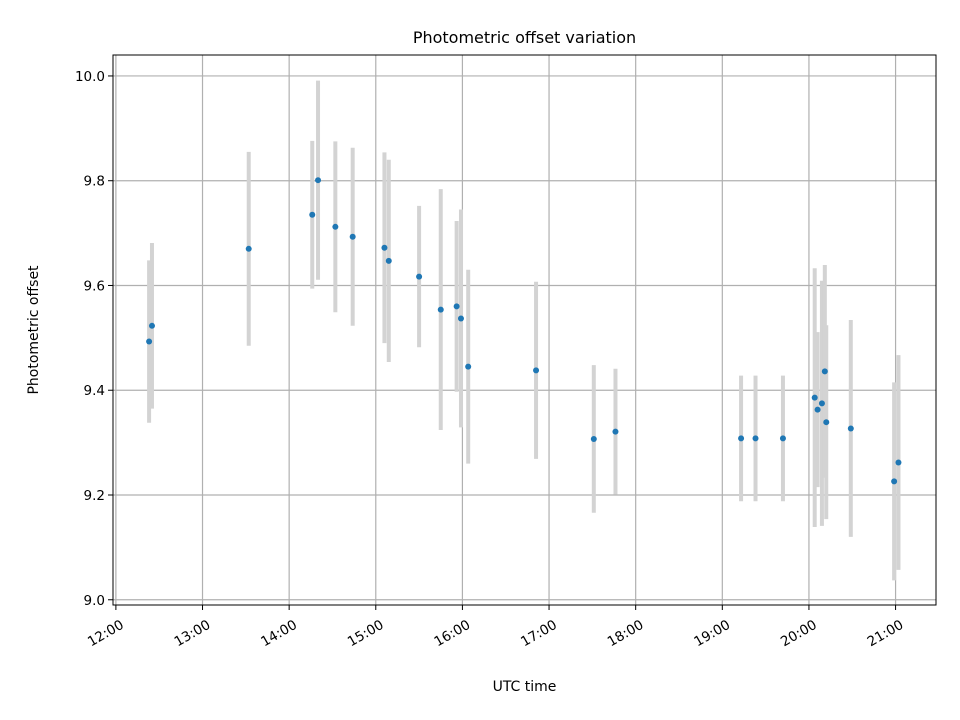 This screenshot has width=960, height=720. I want to click on y-tick-label: 9.8, so click(94, 182).